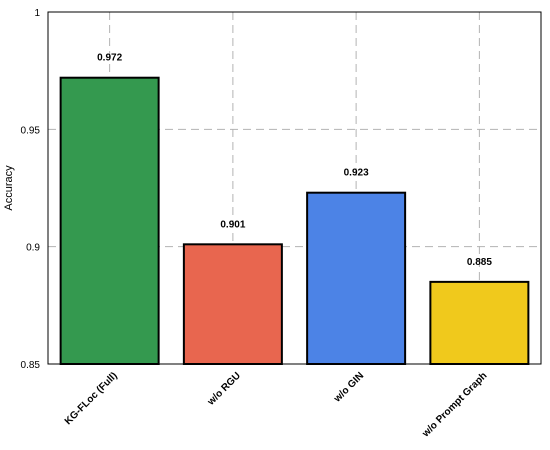  I want to click on y-tick-label-1: 0.9, so click(33, 248).